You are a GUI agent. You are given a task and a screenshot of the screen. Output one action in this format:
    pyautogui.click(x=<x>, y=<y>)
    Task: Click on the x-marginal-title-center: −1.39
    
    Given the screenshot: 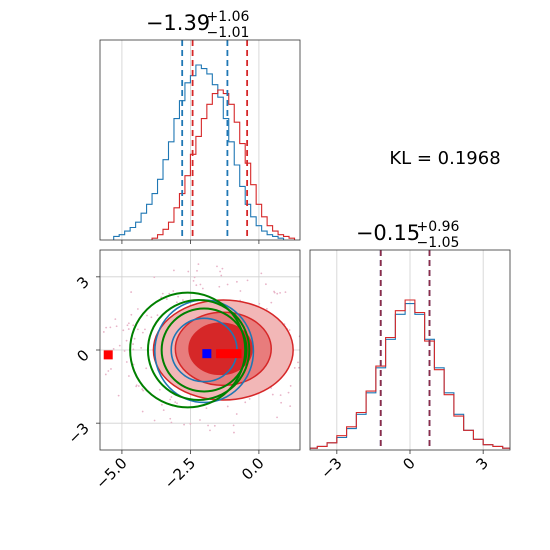 What is the action you would take?
    pyautogui.click(x=178, y=23)
    